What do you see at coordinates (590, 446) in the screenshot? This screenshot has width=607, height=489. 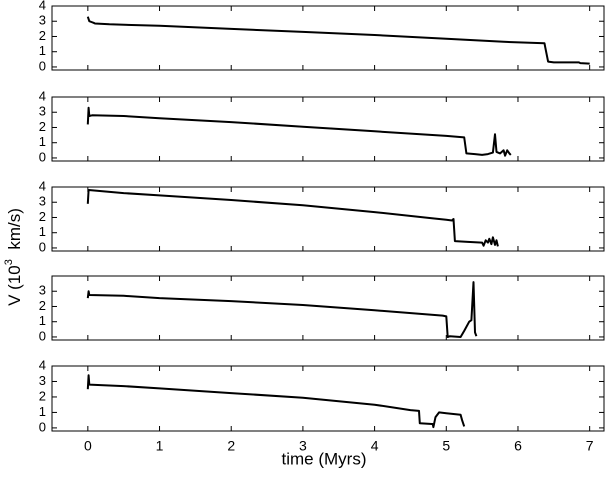 I see `x-tick-label: 7` at bounding box center [590, 446].